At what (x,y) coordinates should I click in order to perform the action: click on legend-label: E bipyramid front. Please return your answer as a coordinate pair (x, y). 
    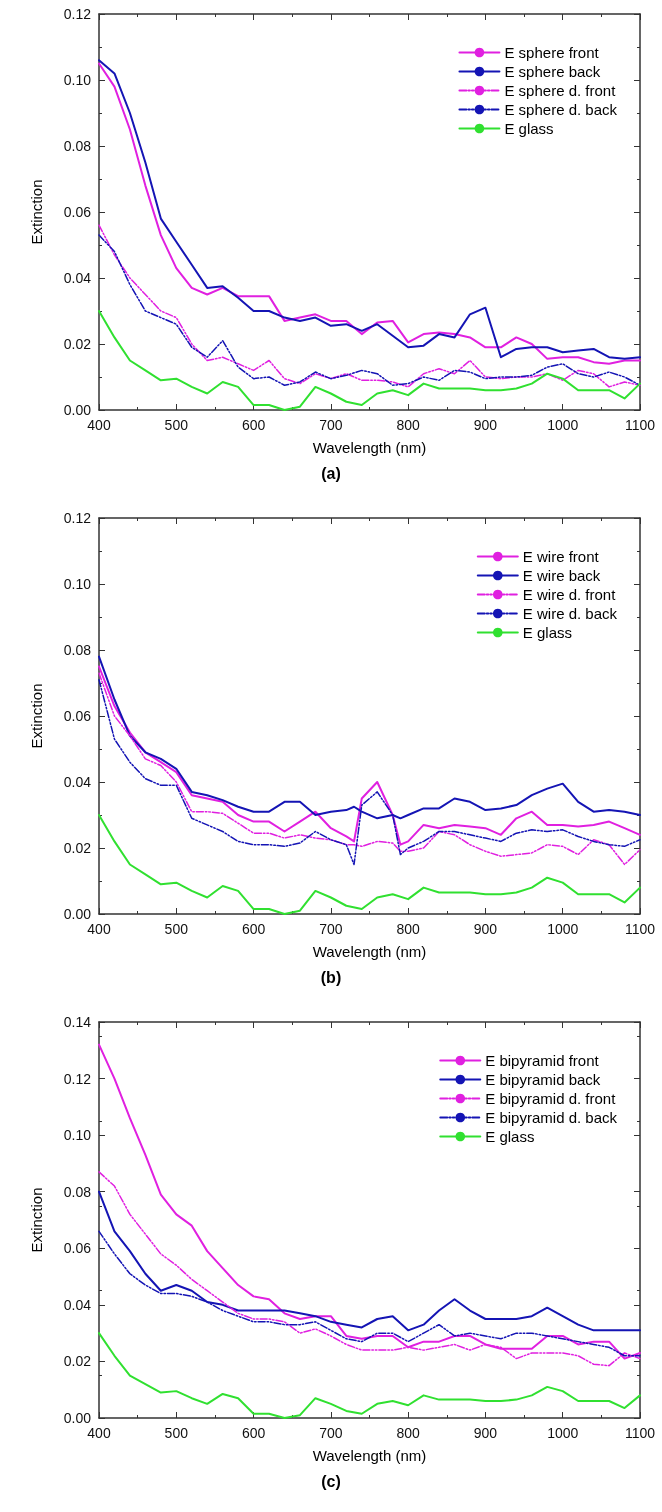
    Looking at the image, I should click on (542, 1060).